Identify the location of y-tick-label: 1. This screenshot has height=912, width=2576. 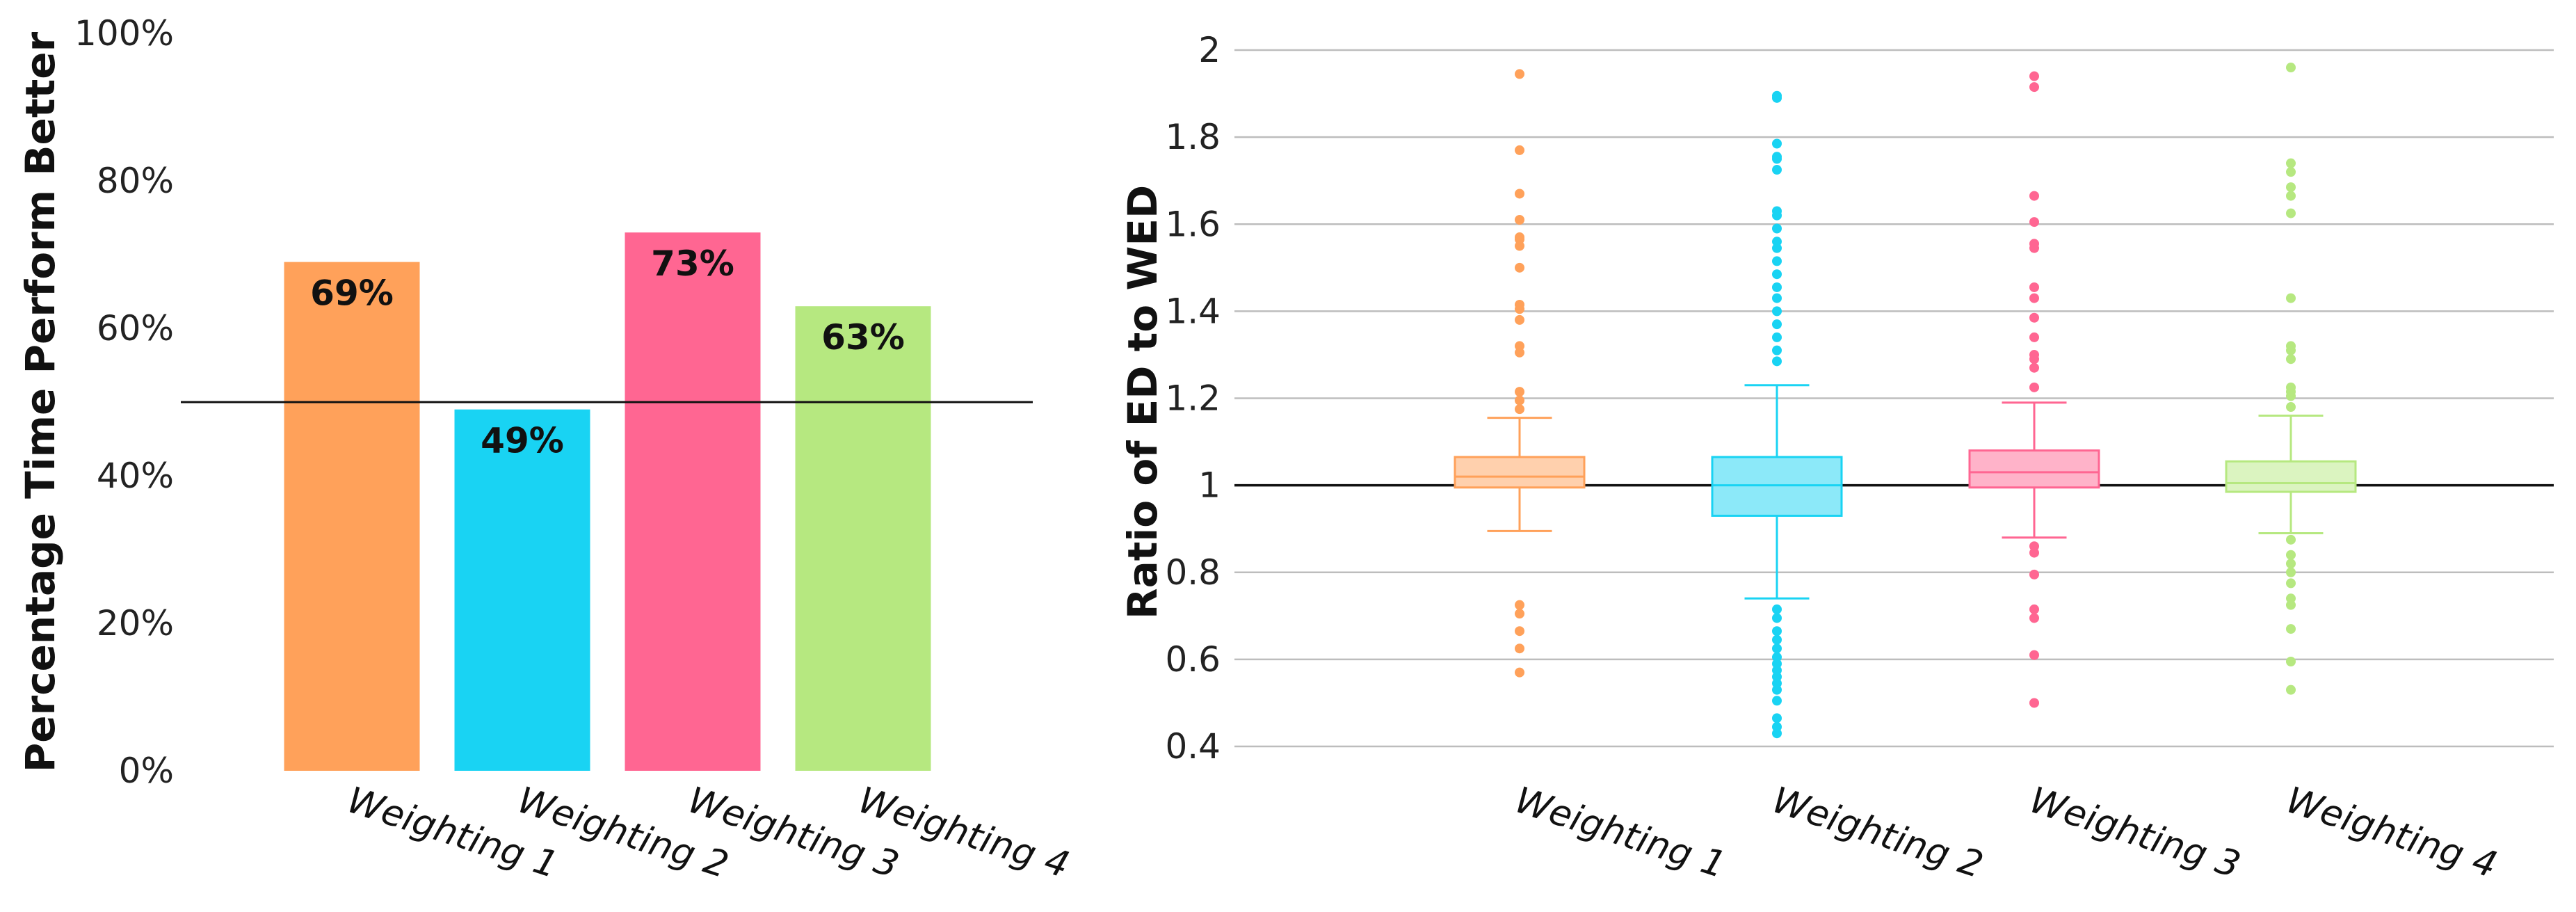
(1209, 485).